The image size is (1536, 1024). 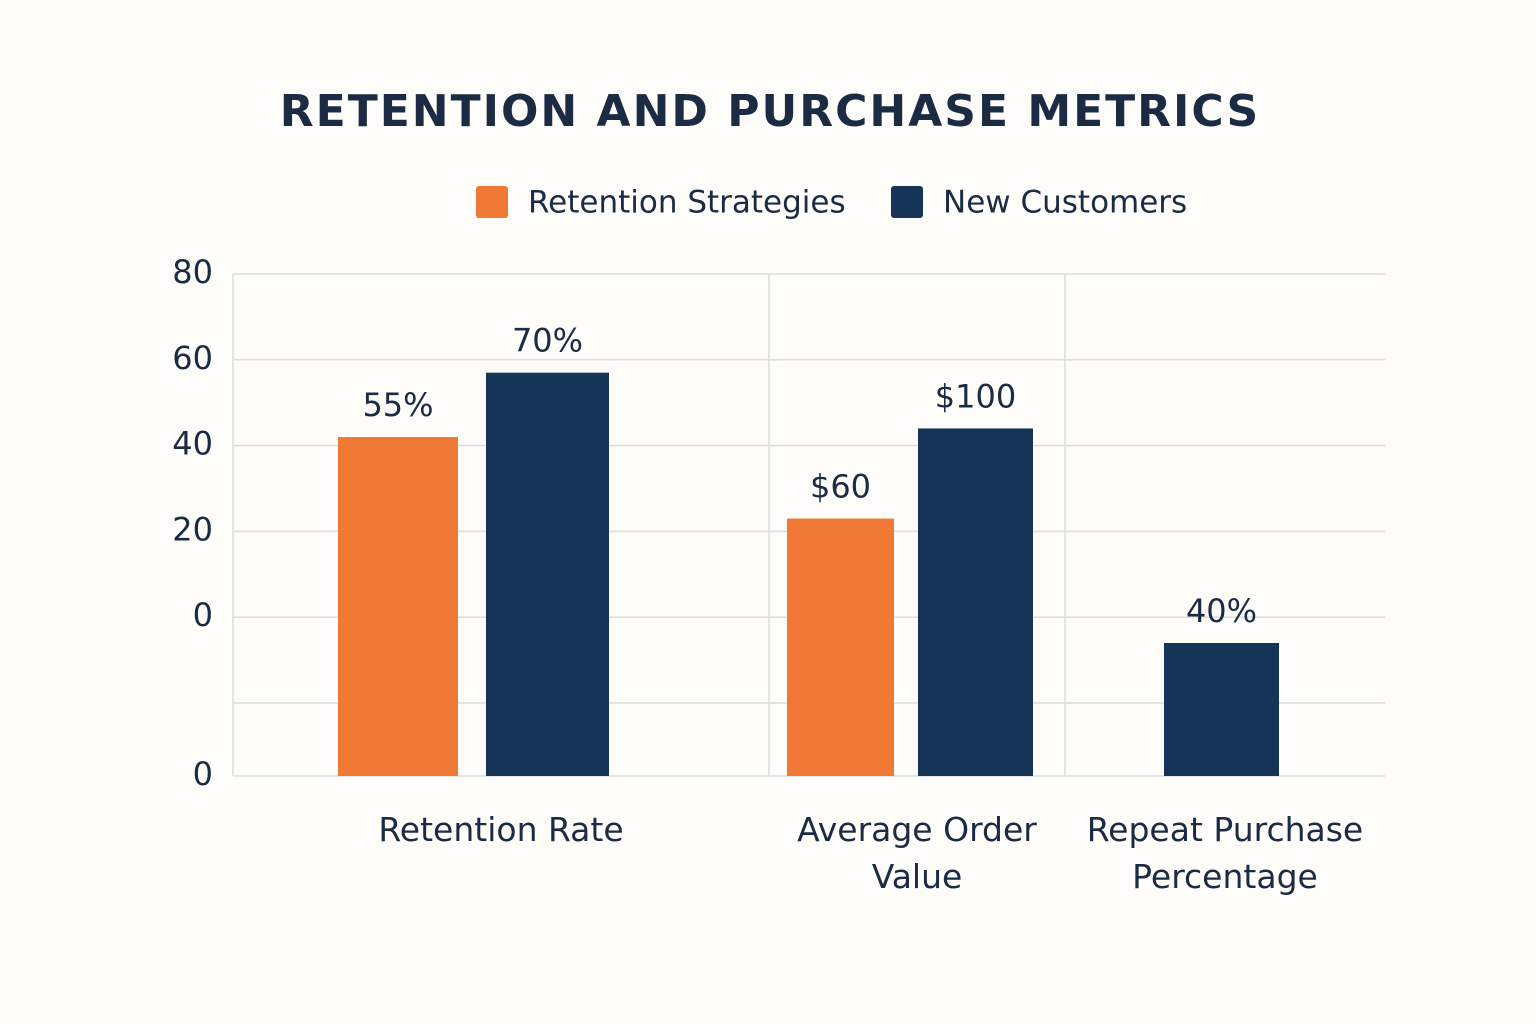 What do you see at coordinates (192, 272) in the screenshot?
I see `y-tick-label: 80` at bounding box center [192, 272].